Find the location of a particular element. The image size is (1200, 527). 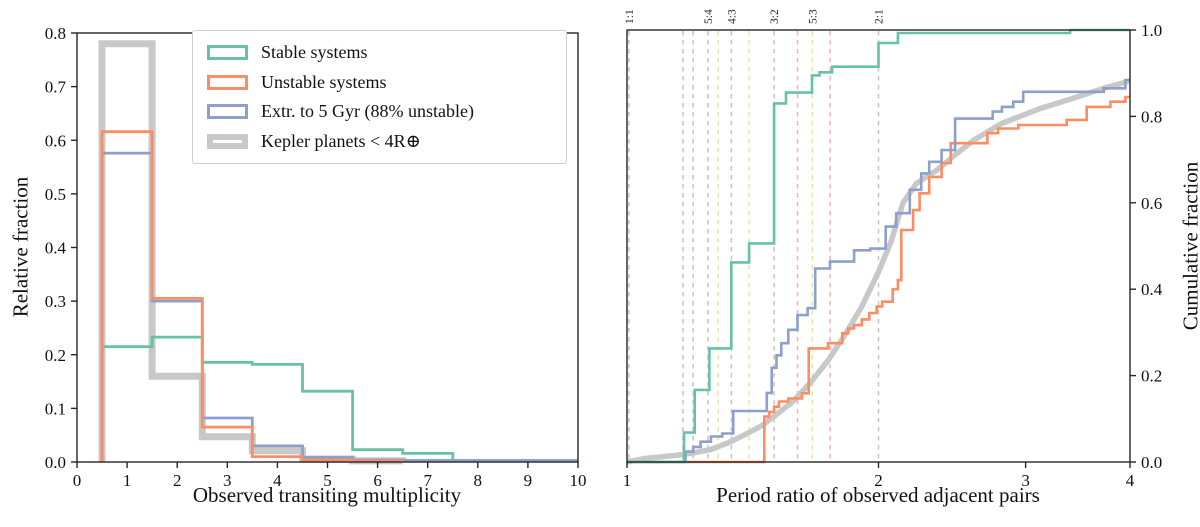

legend-swatch-green is located at coordinates (227, 53).